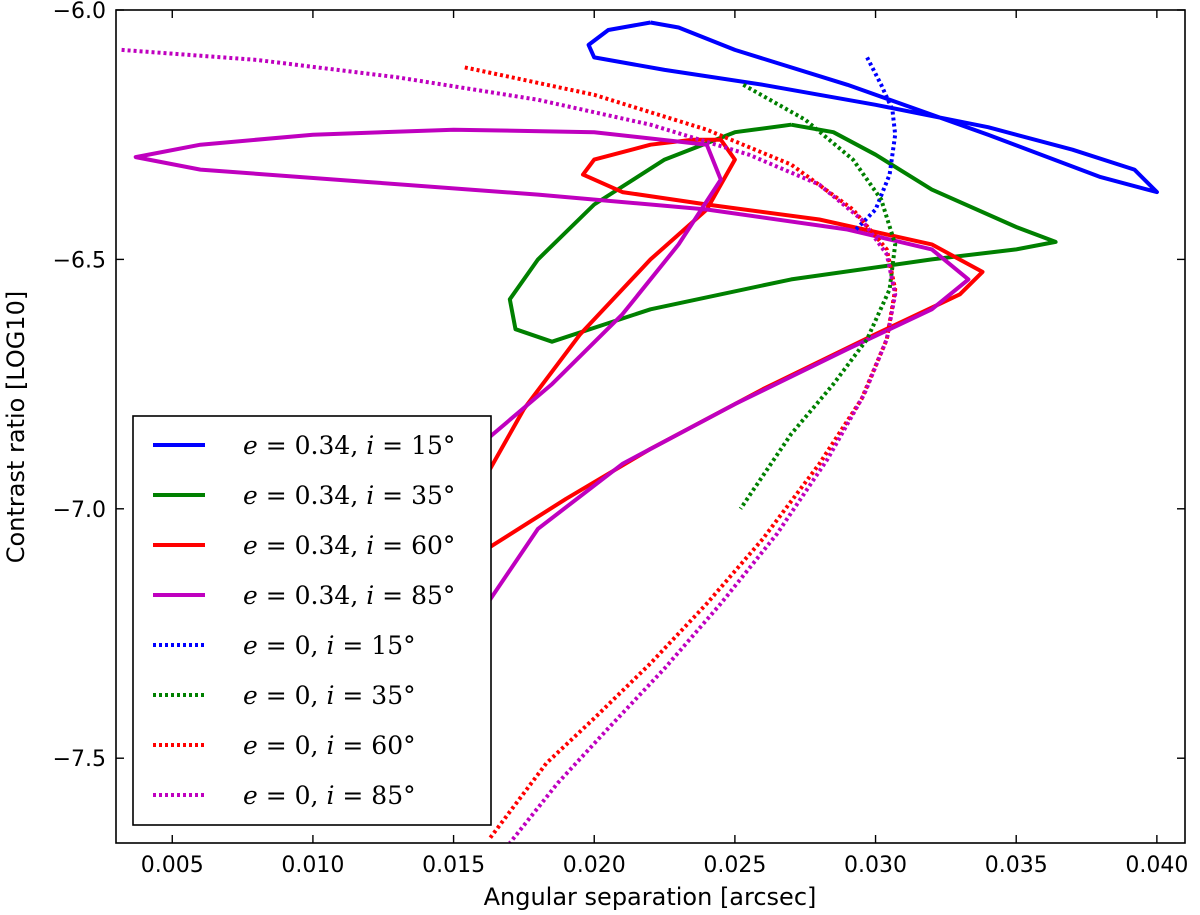  I want to click on legend-label: e = 0.34, i = 85°, so click(349, 595).